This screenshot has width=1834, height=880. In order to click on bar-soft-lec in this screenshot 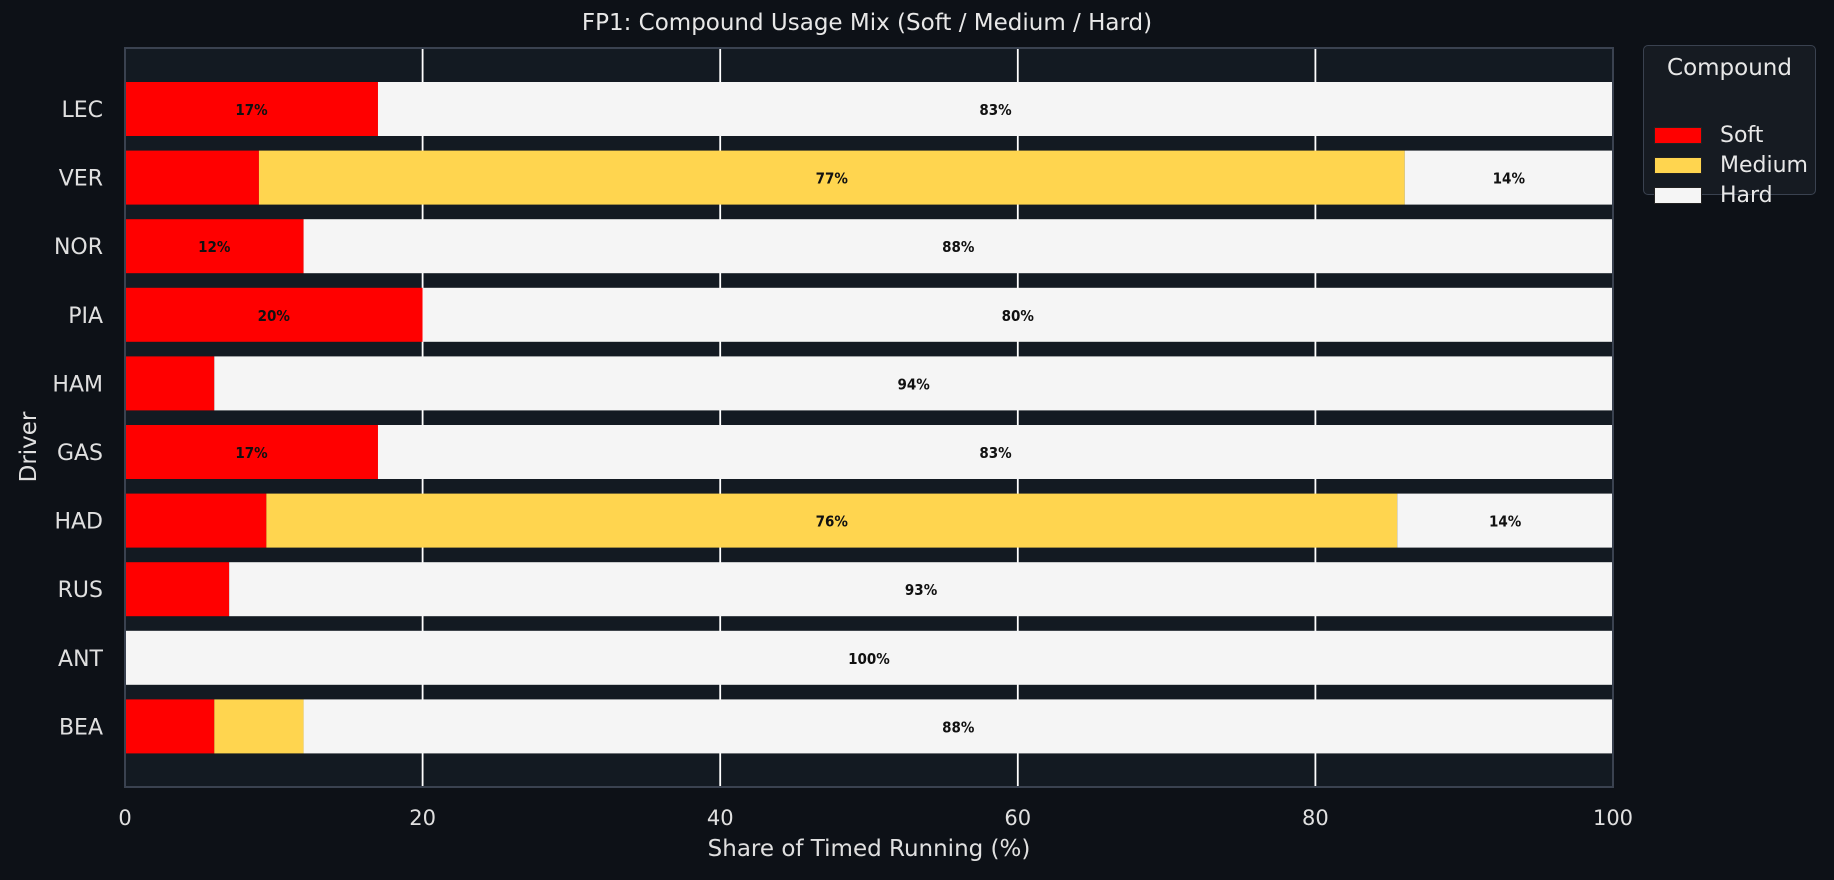, I will do `click(251, 109)`.